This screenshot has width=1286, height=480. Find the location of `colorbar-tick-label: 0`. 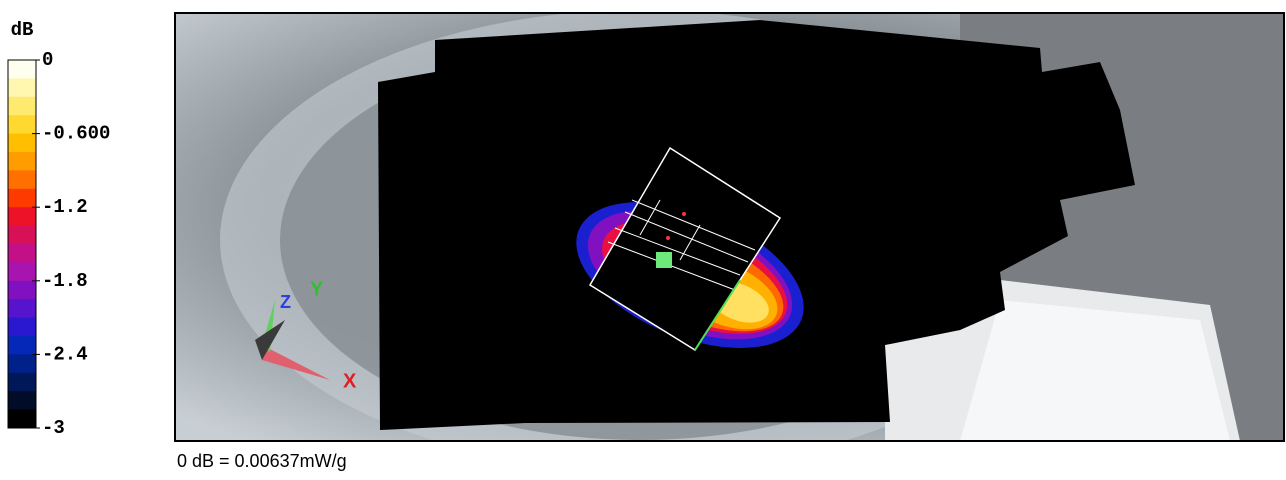

colorbar-tick-label: 0 is located at coordinates (47, 60).